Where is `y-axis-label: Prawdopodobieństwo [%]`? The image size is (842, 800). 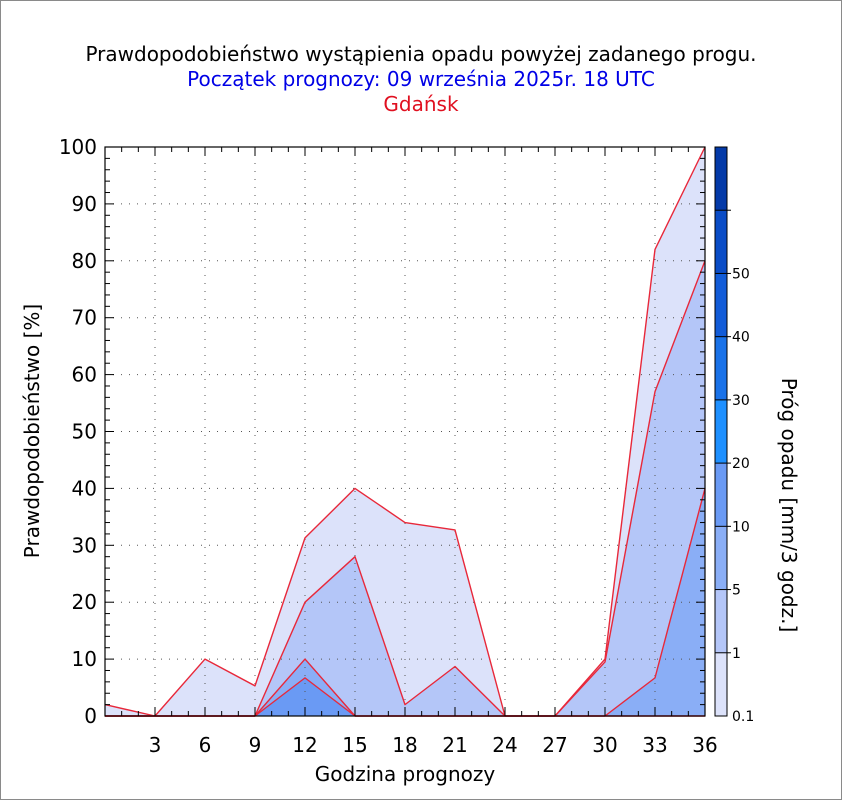
y-axis-label: Prawdopodobieństwo [%] is located at coordinates (32, 431).